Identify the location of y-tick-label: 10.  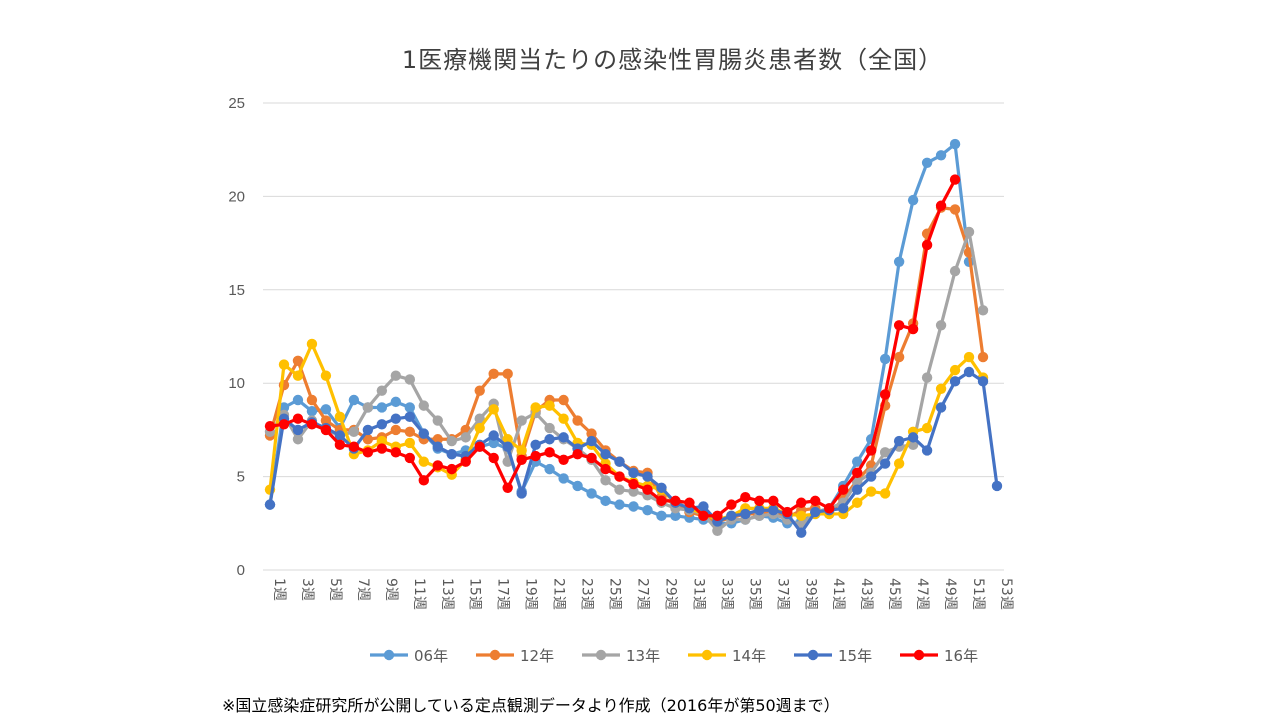
(236, 383).